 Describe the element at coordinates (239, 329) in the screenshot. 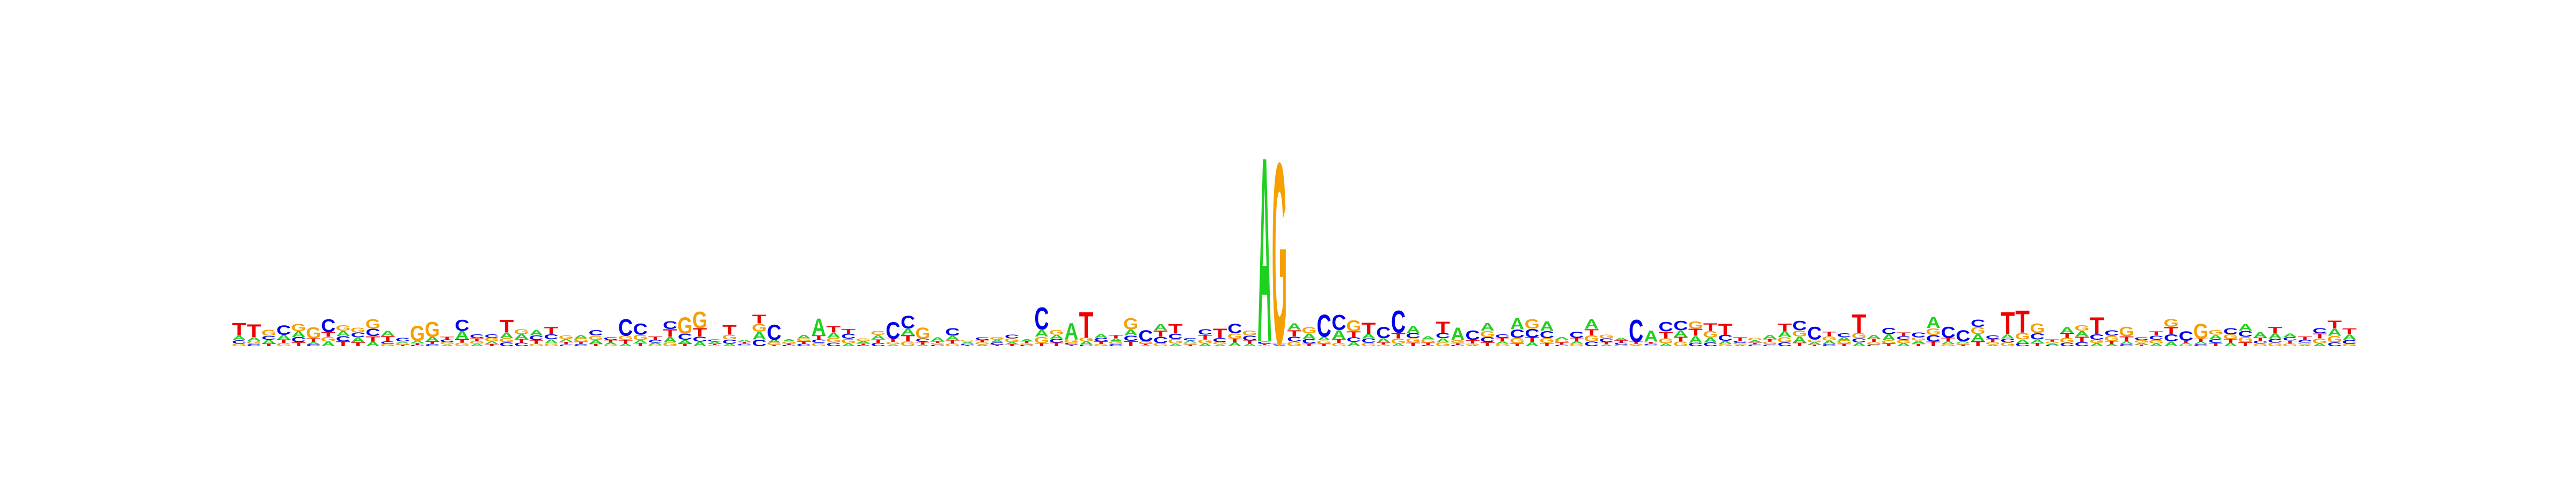

I see `logo-letter-T-pos1: T` at that location.